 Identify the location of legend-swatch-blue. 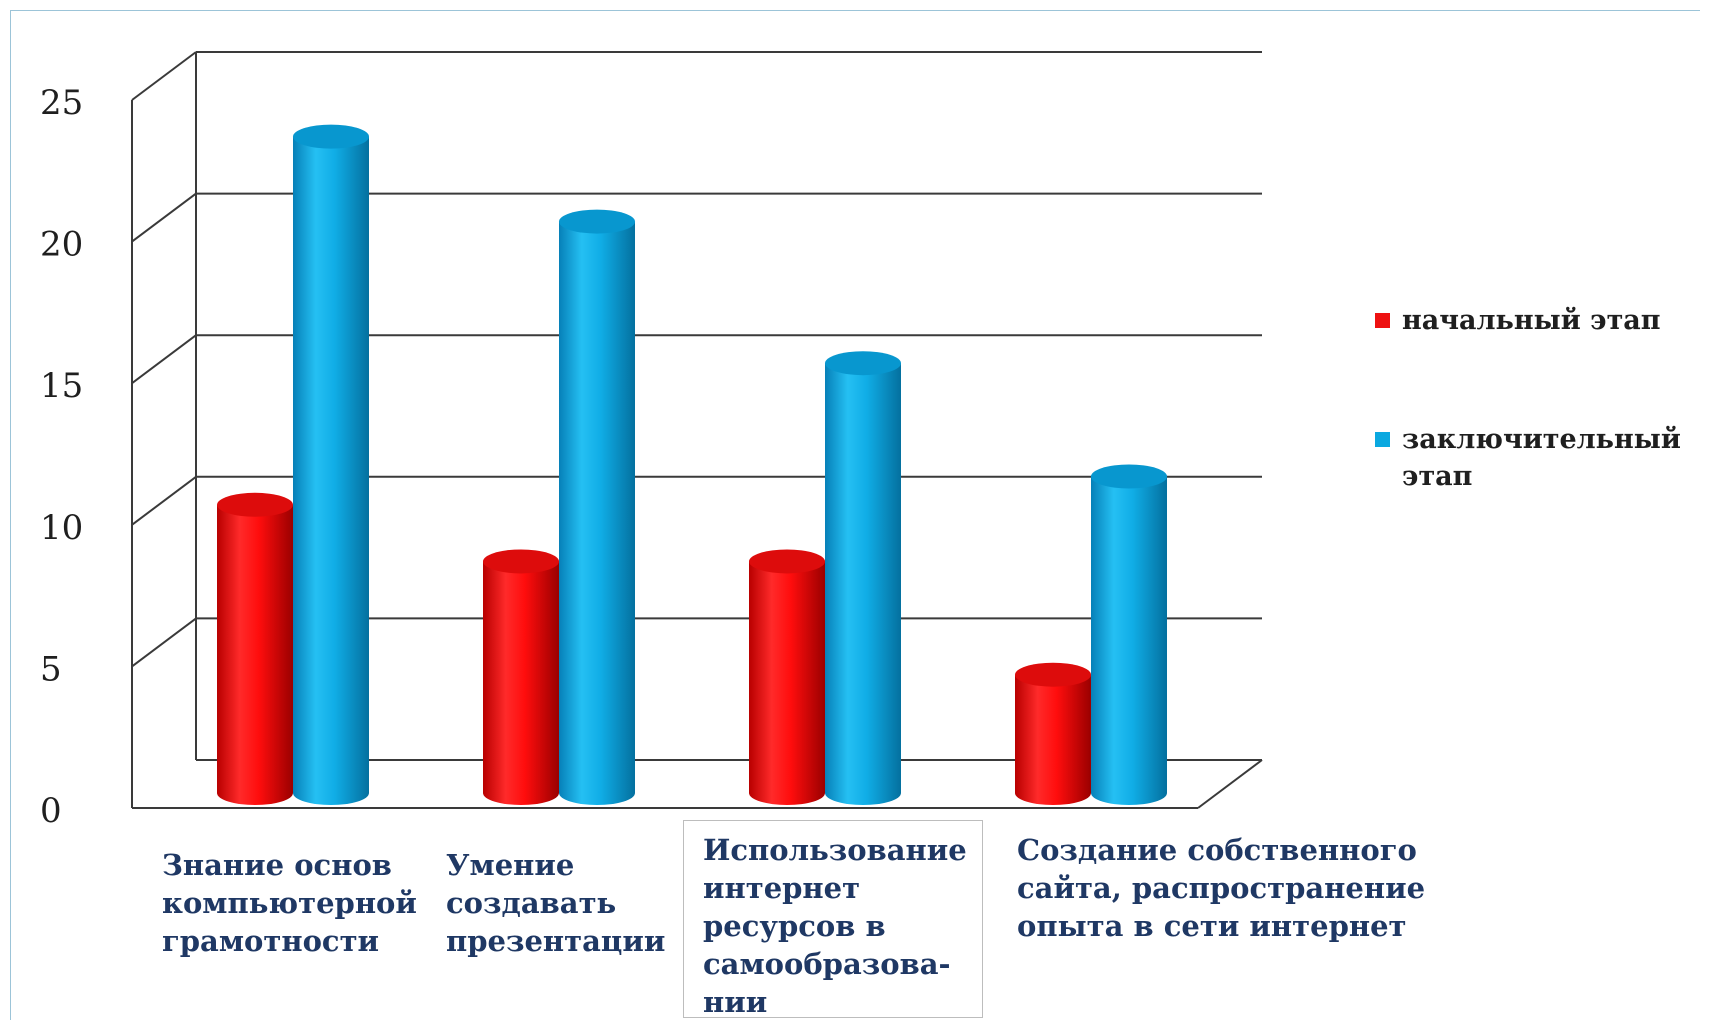
(1382, 439).